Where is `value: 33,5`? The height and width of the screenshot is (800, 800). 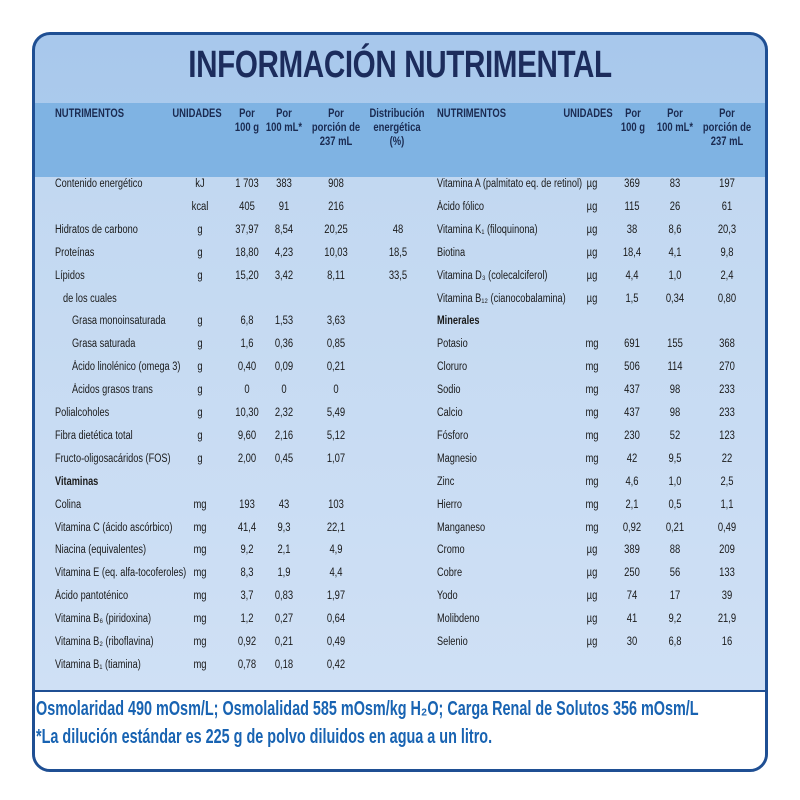 value: 33,5 is located at coordinates (398, 275).